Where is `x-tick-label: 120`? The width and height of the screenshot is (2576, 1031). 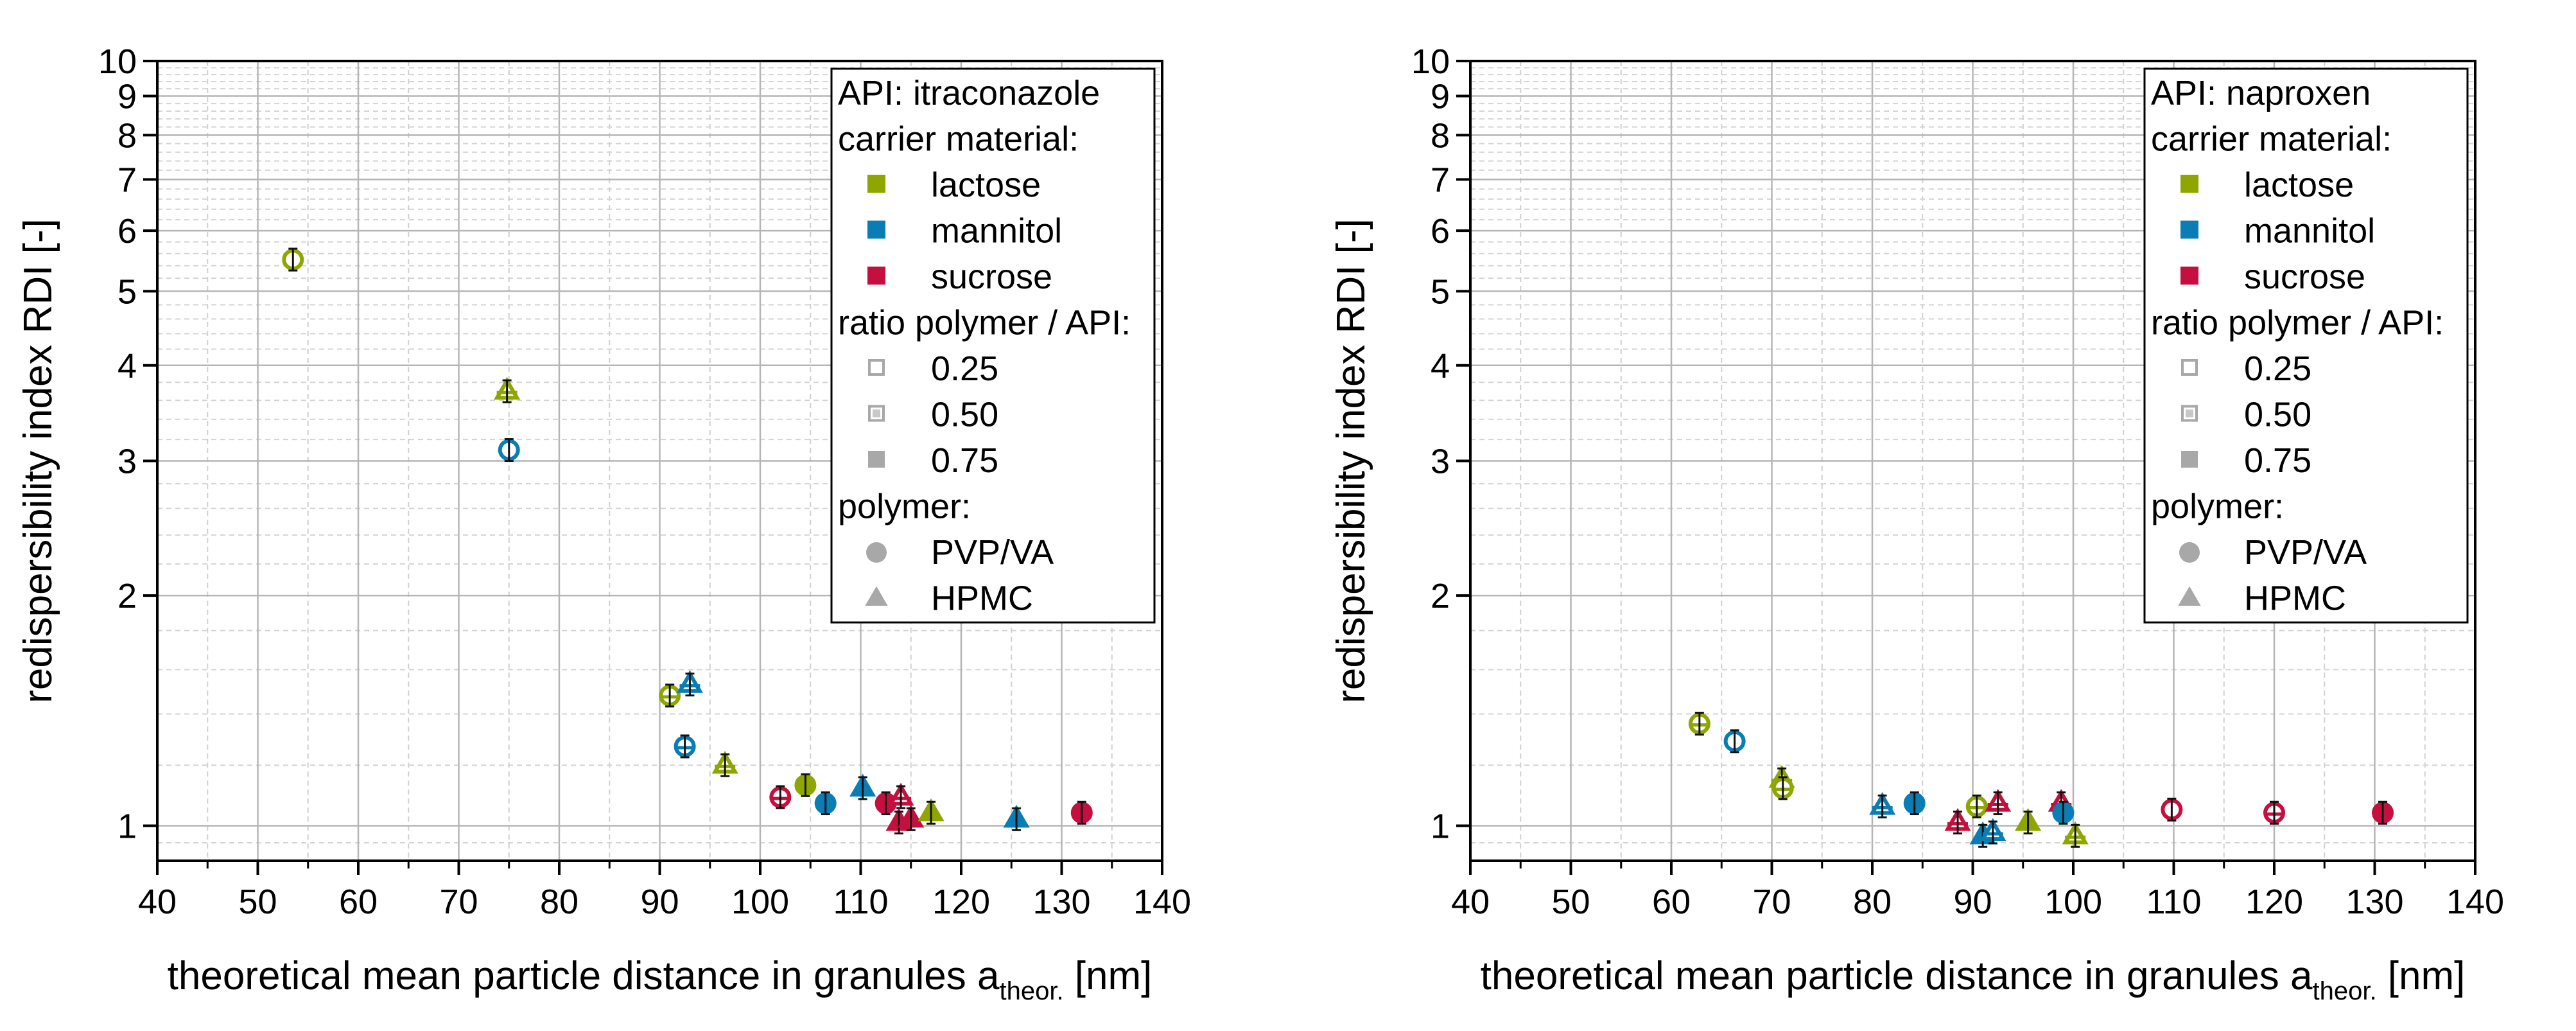 x-tick-label: 120 is located at coordinates (2274, 902).